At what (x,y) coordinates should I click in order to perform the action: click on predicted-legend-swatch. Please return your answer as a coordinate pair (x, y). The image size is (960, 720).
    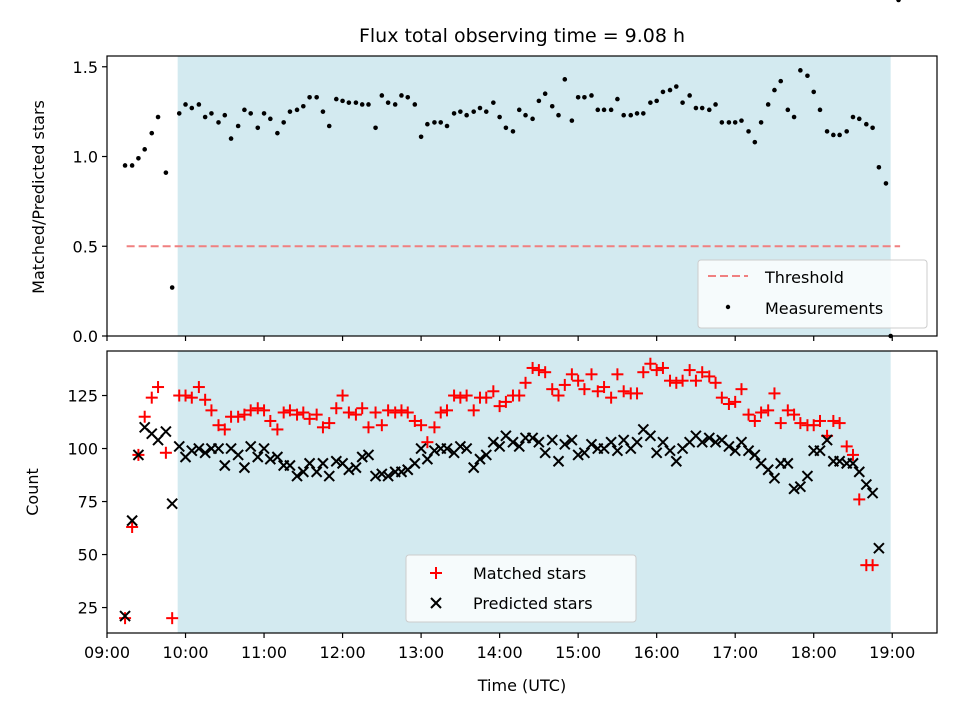
    Looking at the image, I should click on (436, 603).